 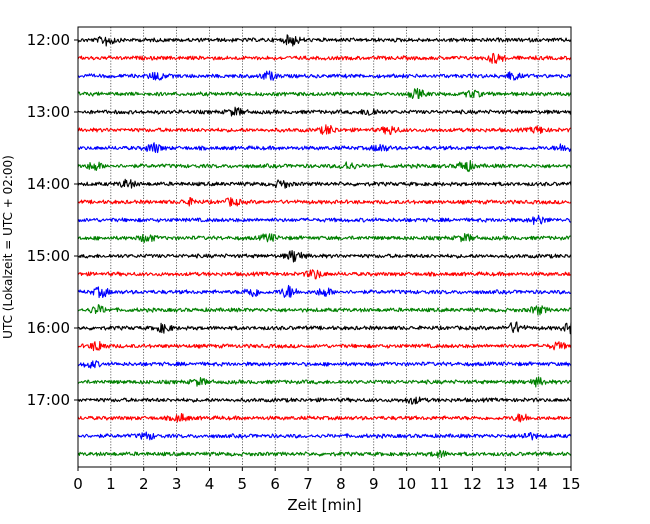 I want to click on x-tick-label: 11, so click(x=439, y=484).